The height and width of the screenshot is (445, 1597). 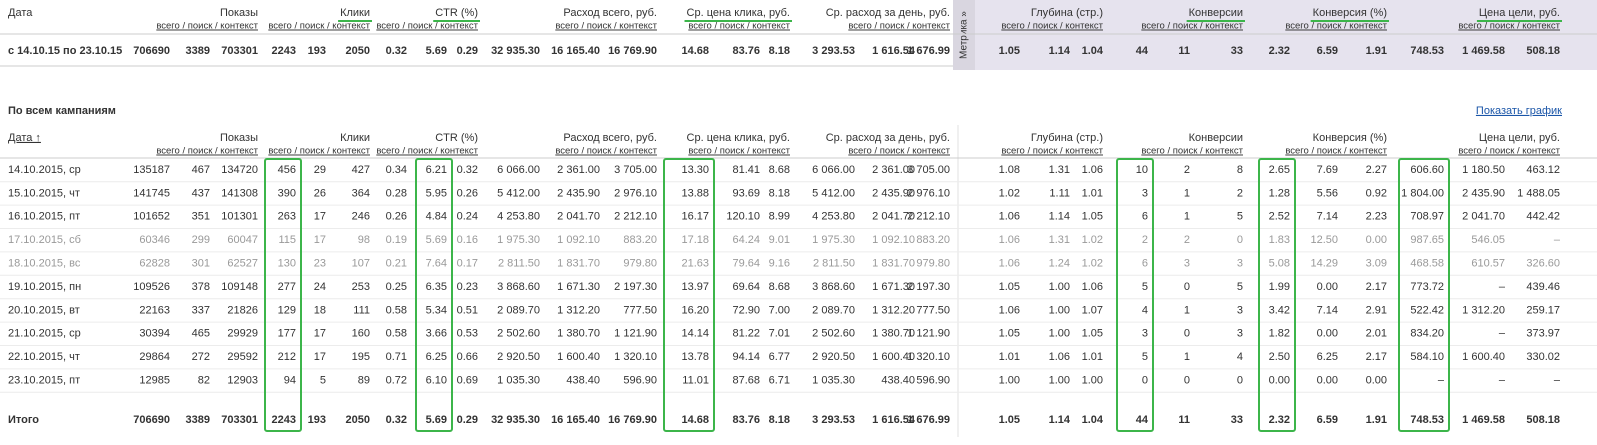 What do you see at coordinates (436, 310) in the screenshot?
I see `cell: 5.34` at bounding box center [436, 310].